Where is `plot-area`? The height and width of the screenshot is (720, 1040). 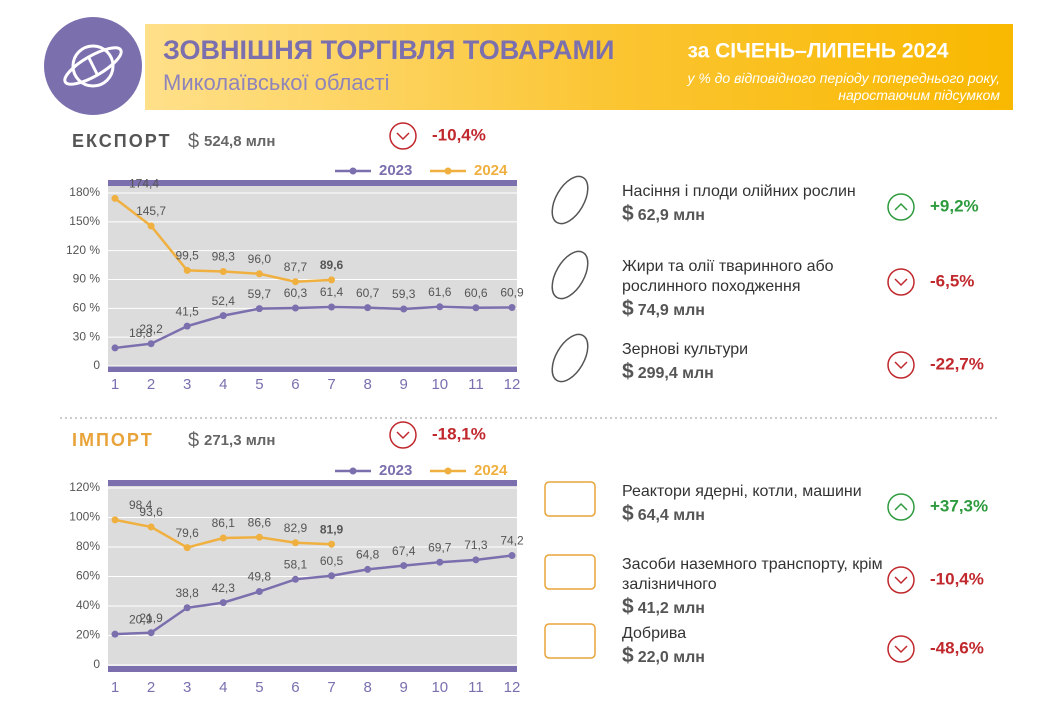 plot-area is located at coordinates (312, 276).